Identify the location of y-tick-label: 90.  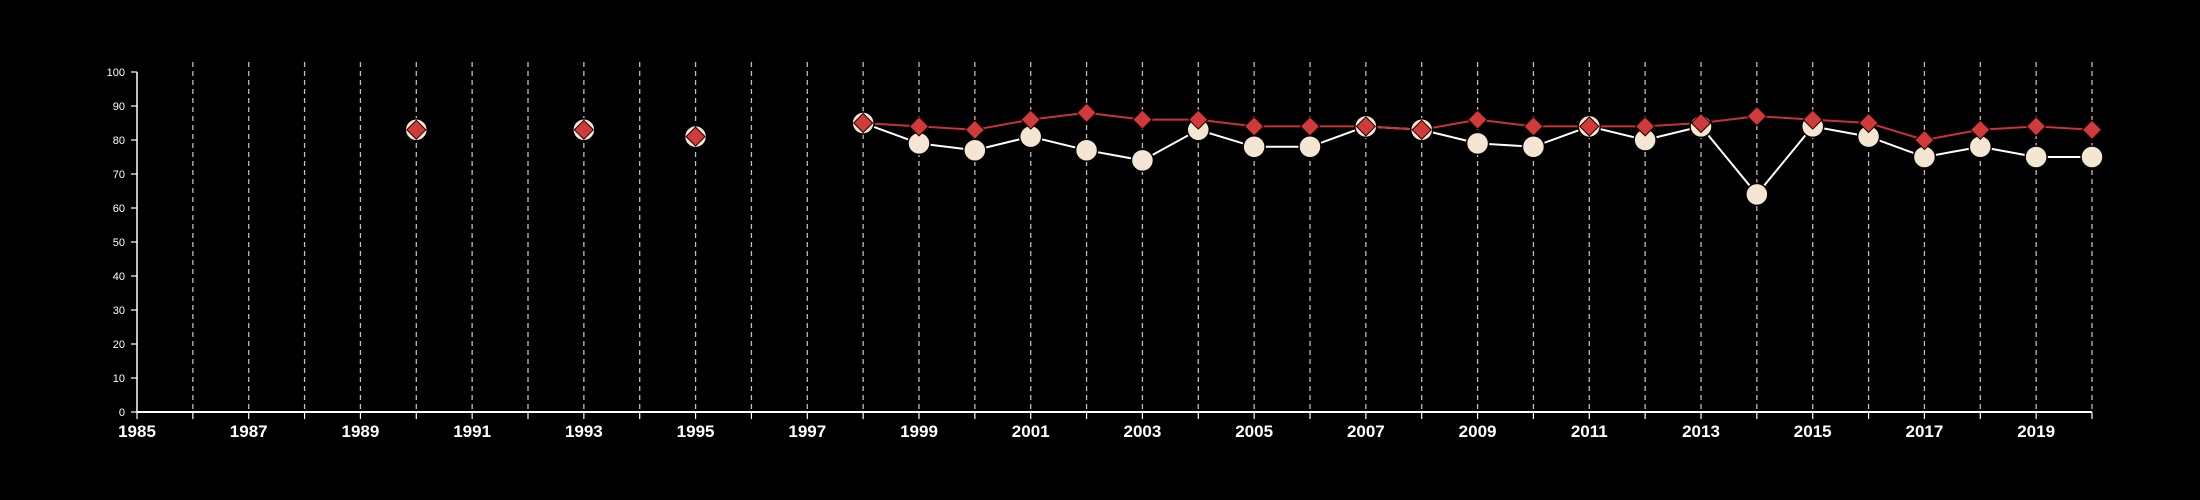
(119, 107).